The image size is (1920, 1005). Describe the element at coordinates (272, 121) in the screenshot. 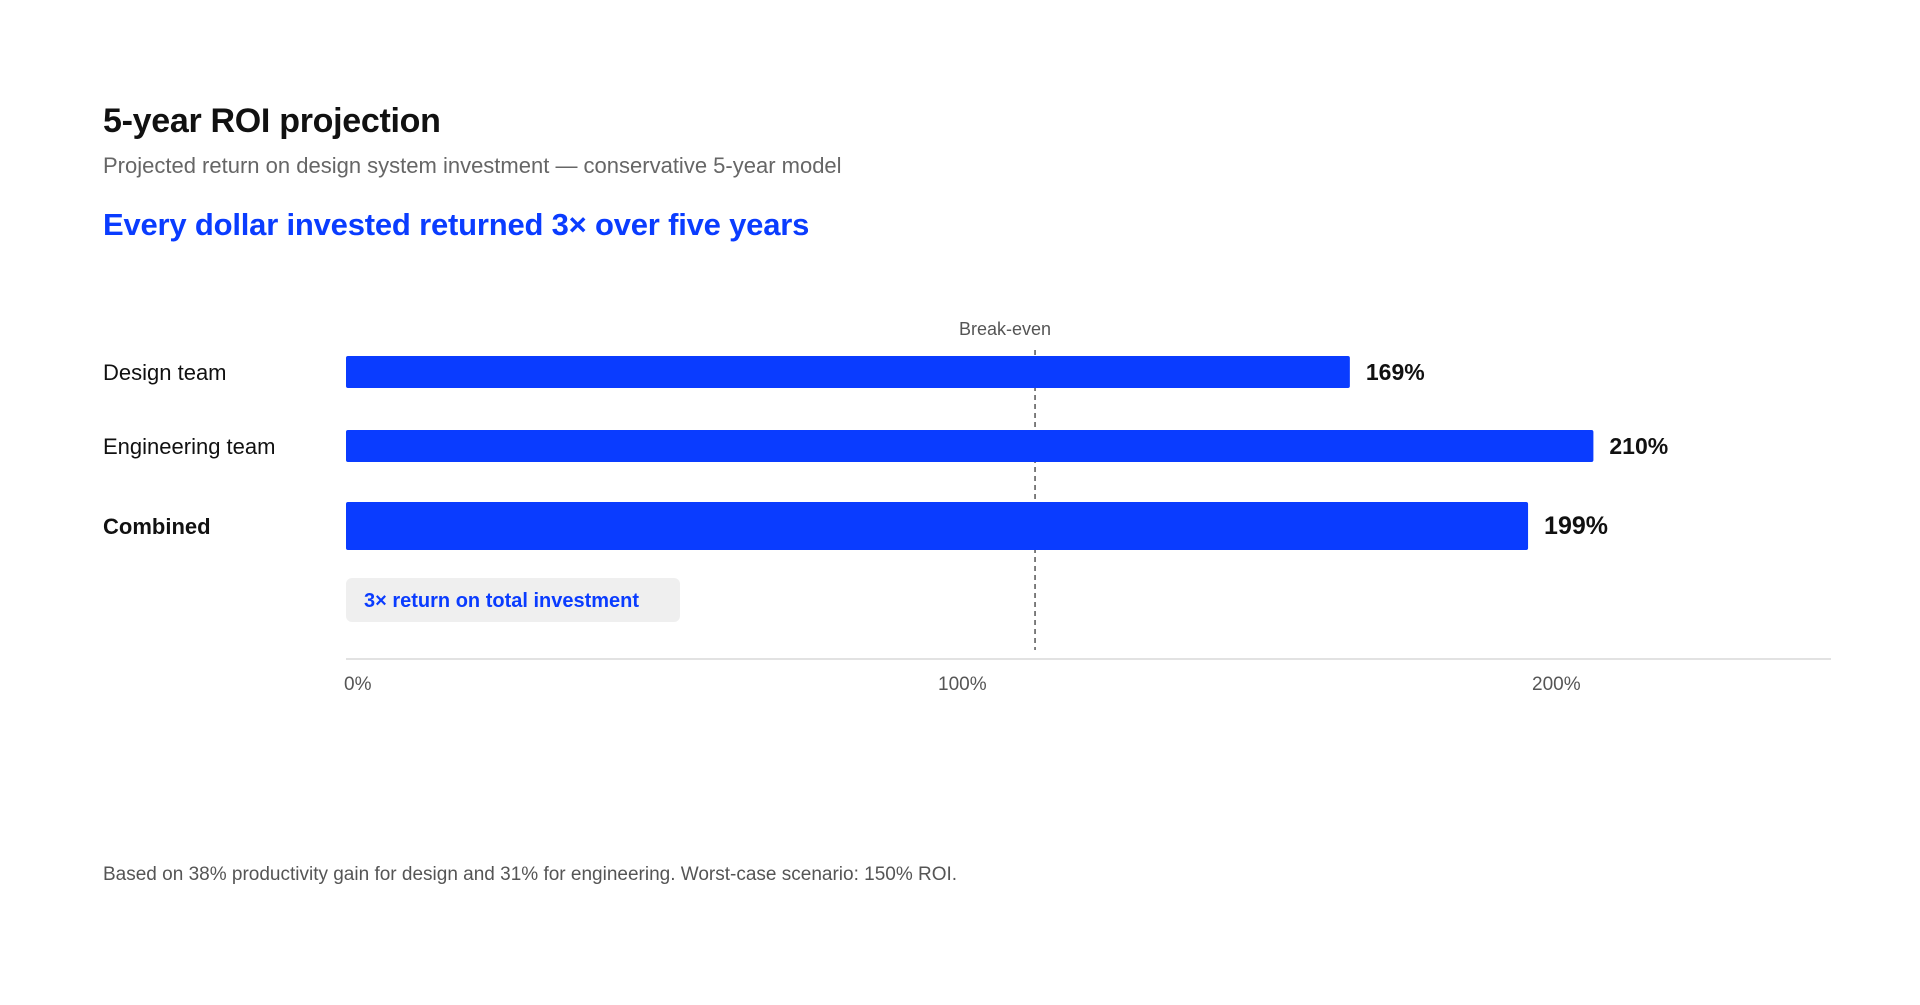

I see `page-title: 5-year ROI projection` at that location.